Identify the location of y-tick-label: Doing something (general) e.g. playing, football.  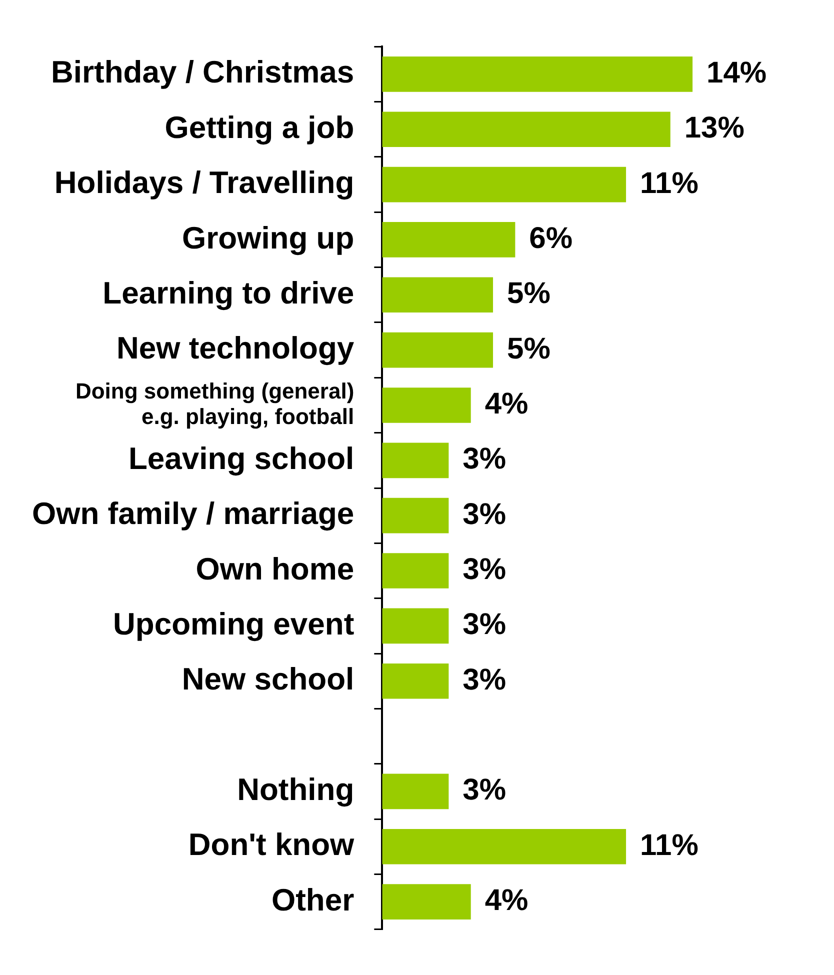
(214, 403).